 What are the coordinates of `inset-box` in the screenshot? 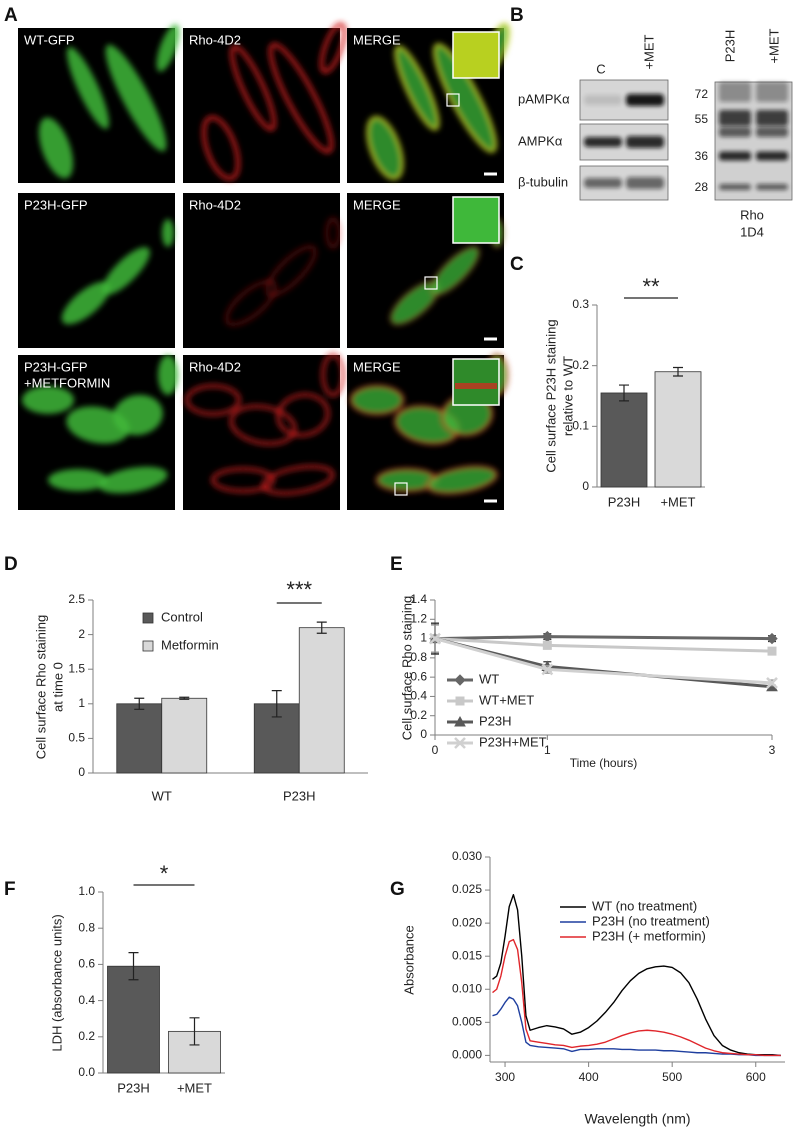 It's located at (453, 100).